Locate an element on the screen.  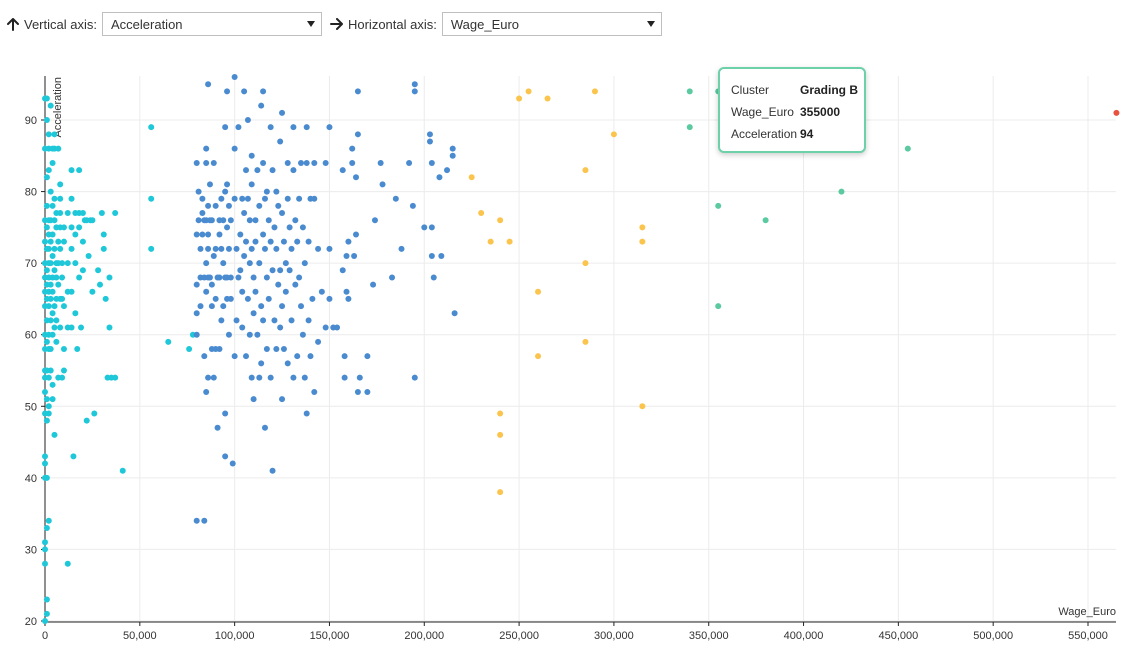
vertical-axis-select: Acceleration is located at coordinates (211, 24).